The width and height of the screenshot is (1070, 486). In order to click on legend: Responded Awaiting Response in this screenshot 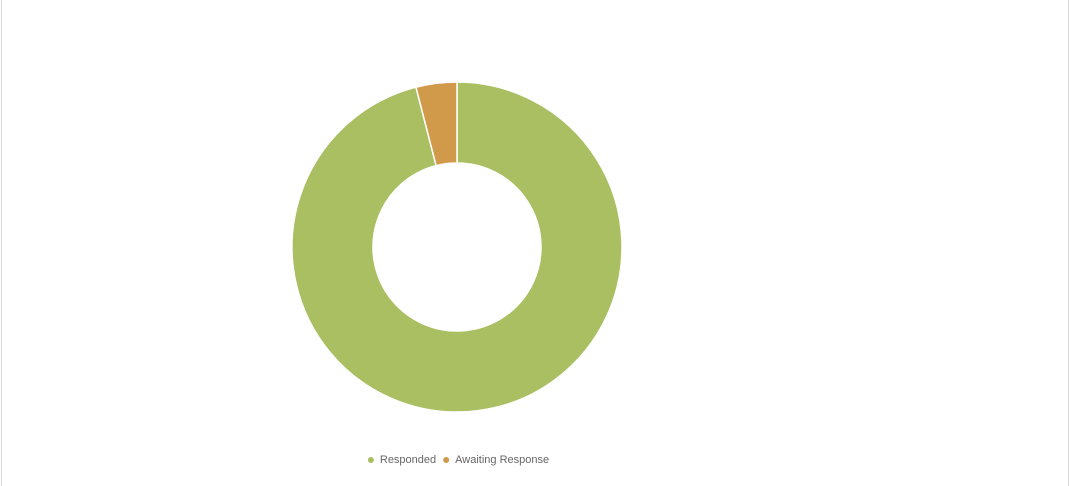, I will do `click(458, 460)`.